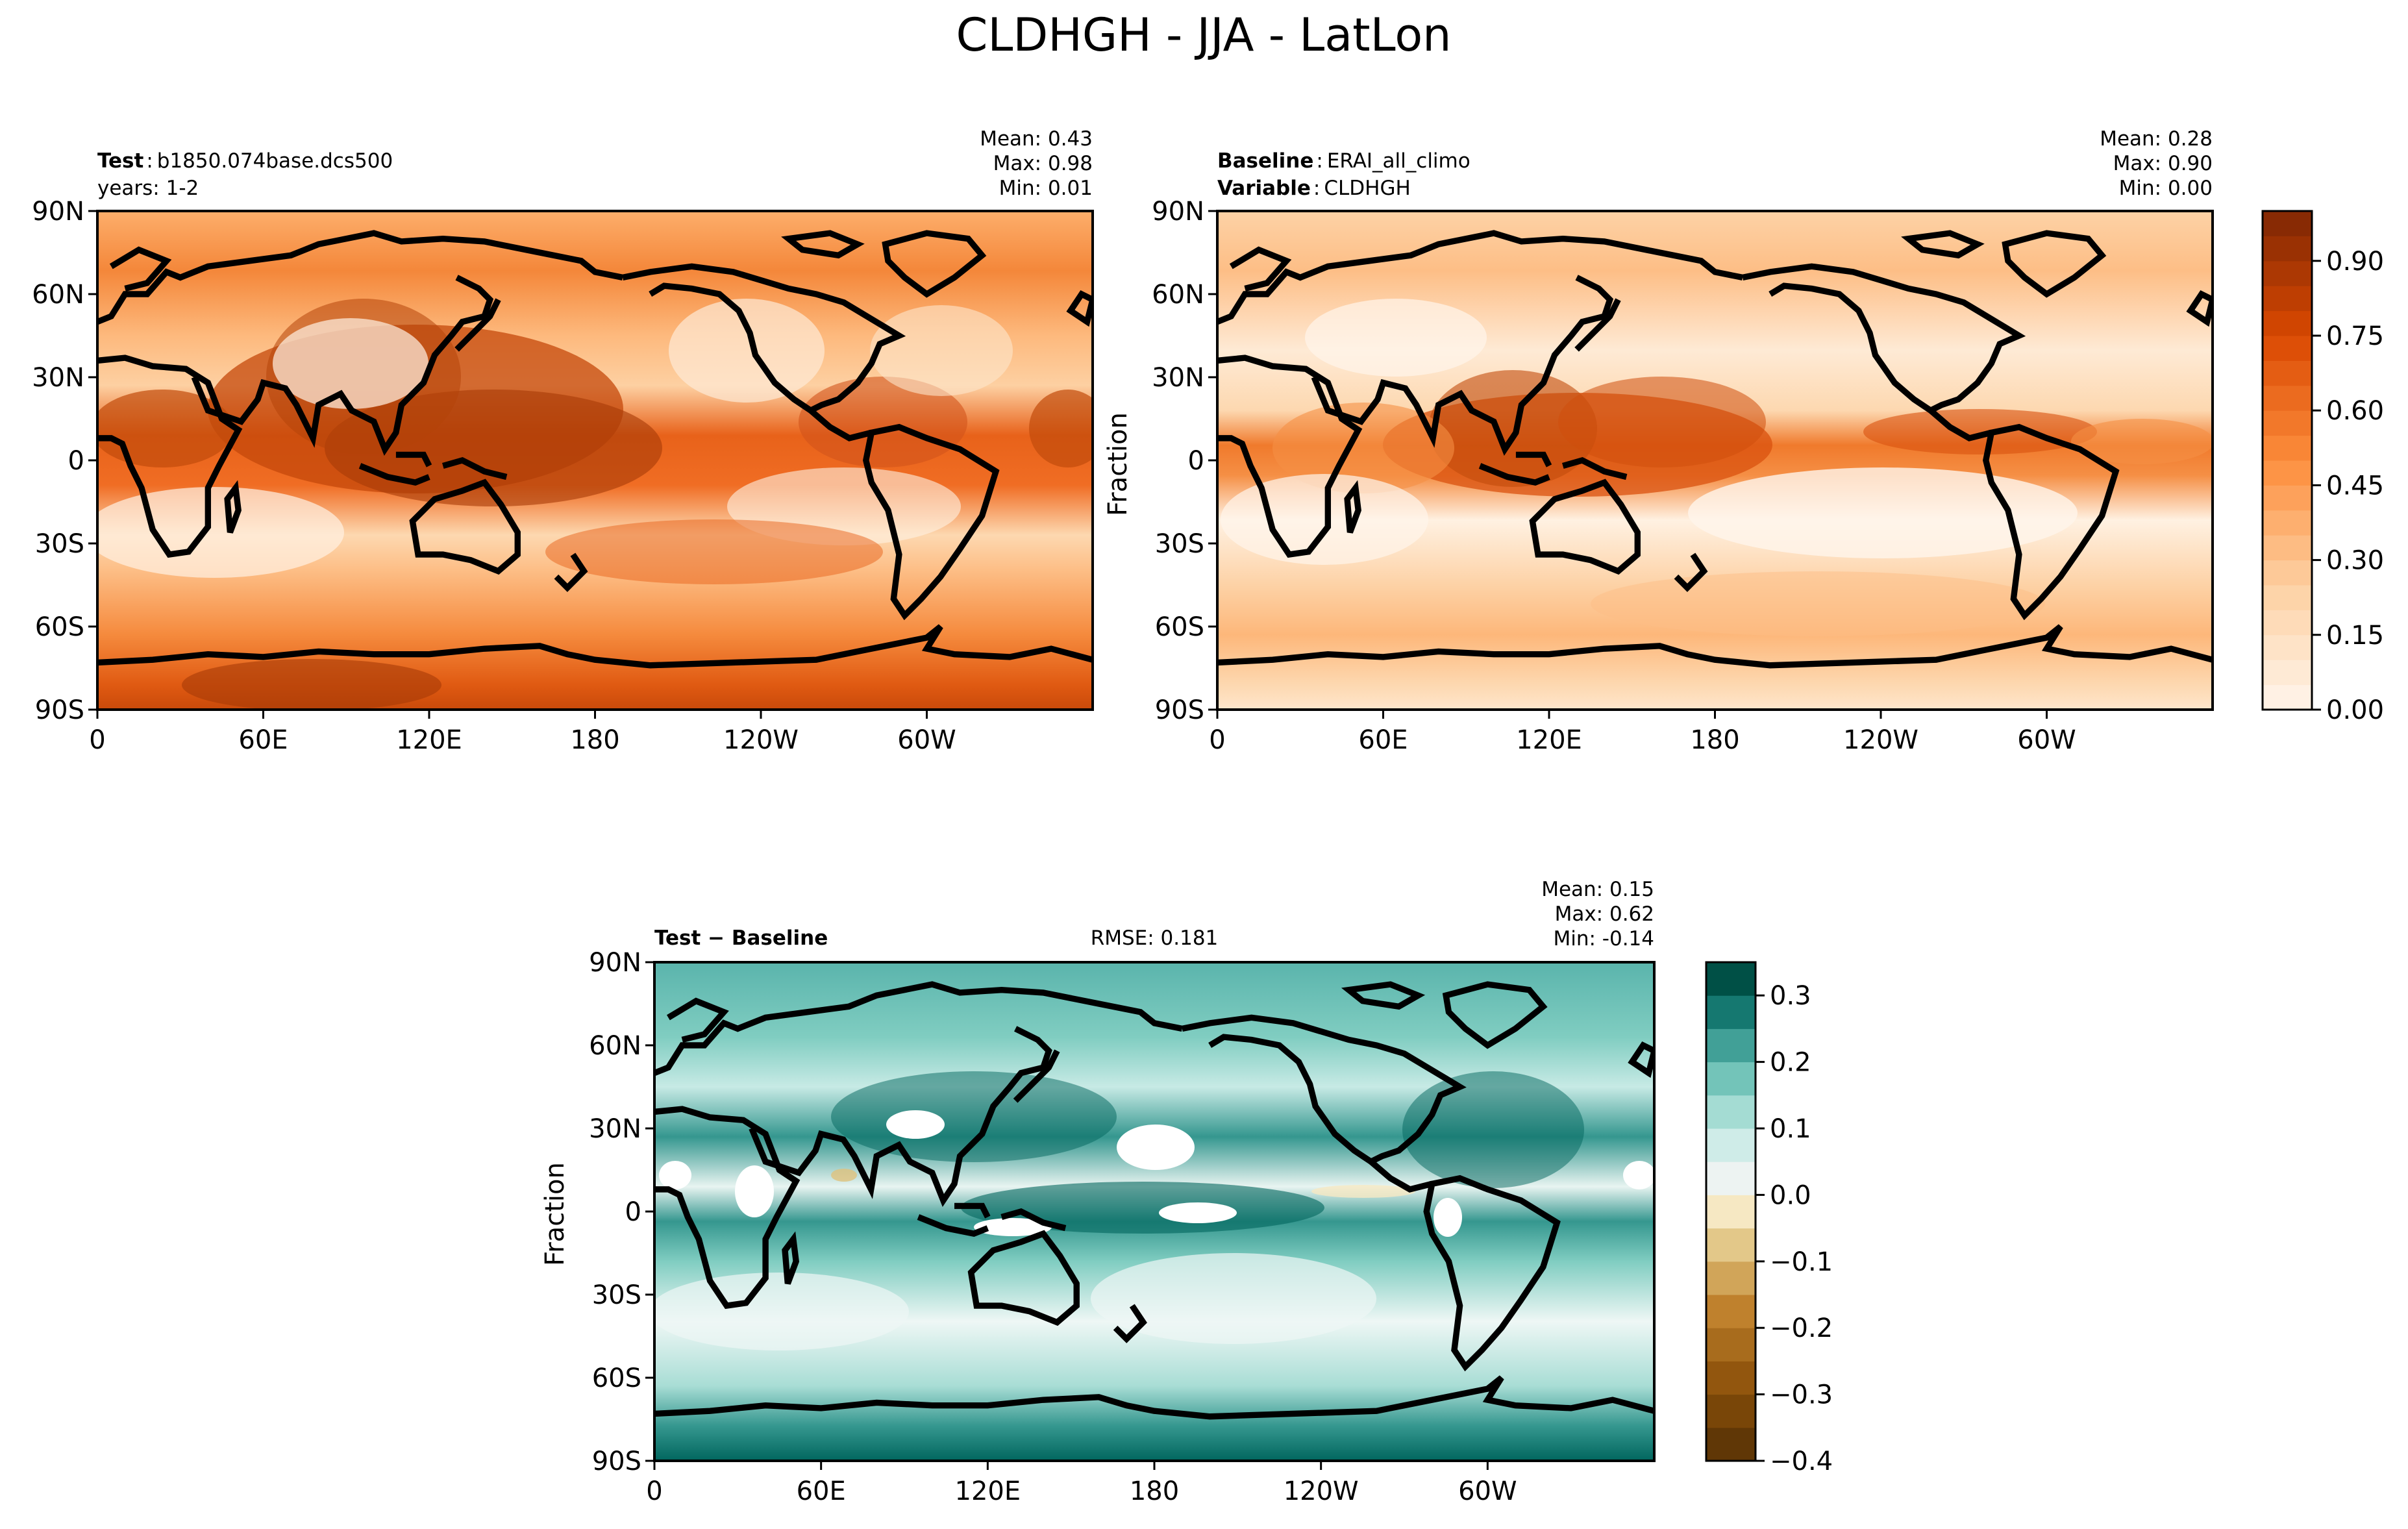 Image resolution: width=2408 pixels, height=1529 pixels. What do you see at coordinates (2163, 163) in the screenshot?
I see `baseline-stat-max: Max: 0.90` at bounding box center [2163, 163].